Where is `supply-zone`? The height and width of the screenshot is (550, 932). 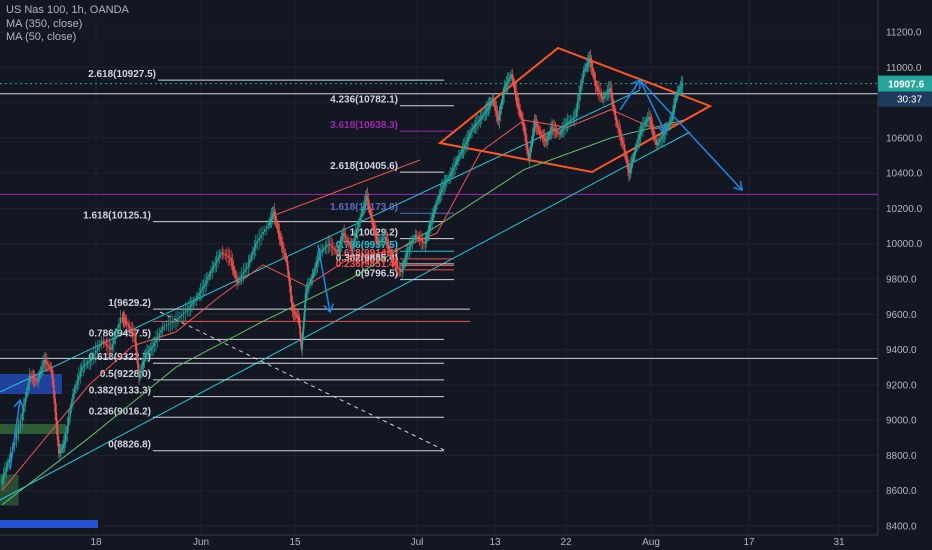
supply-zone is located at coordinates (31, 384).